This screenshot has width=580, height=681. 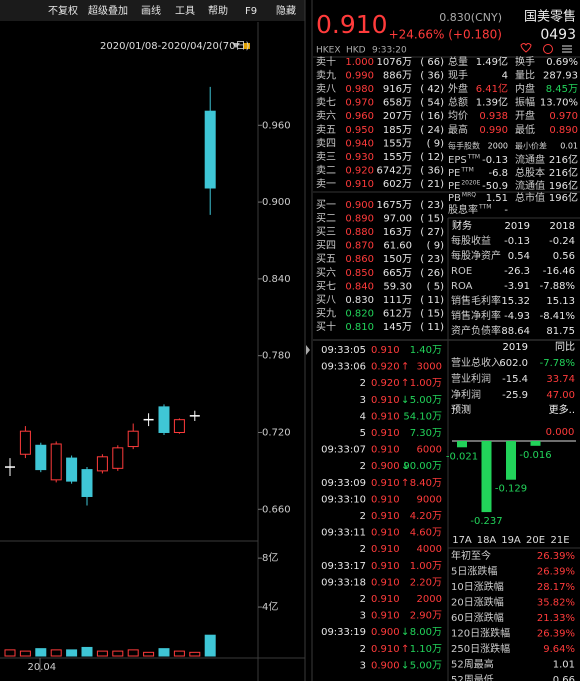 I want to click on toolbar-button: 帮助, so click(x=218, y=10).